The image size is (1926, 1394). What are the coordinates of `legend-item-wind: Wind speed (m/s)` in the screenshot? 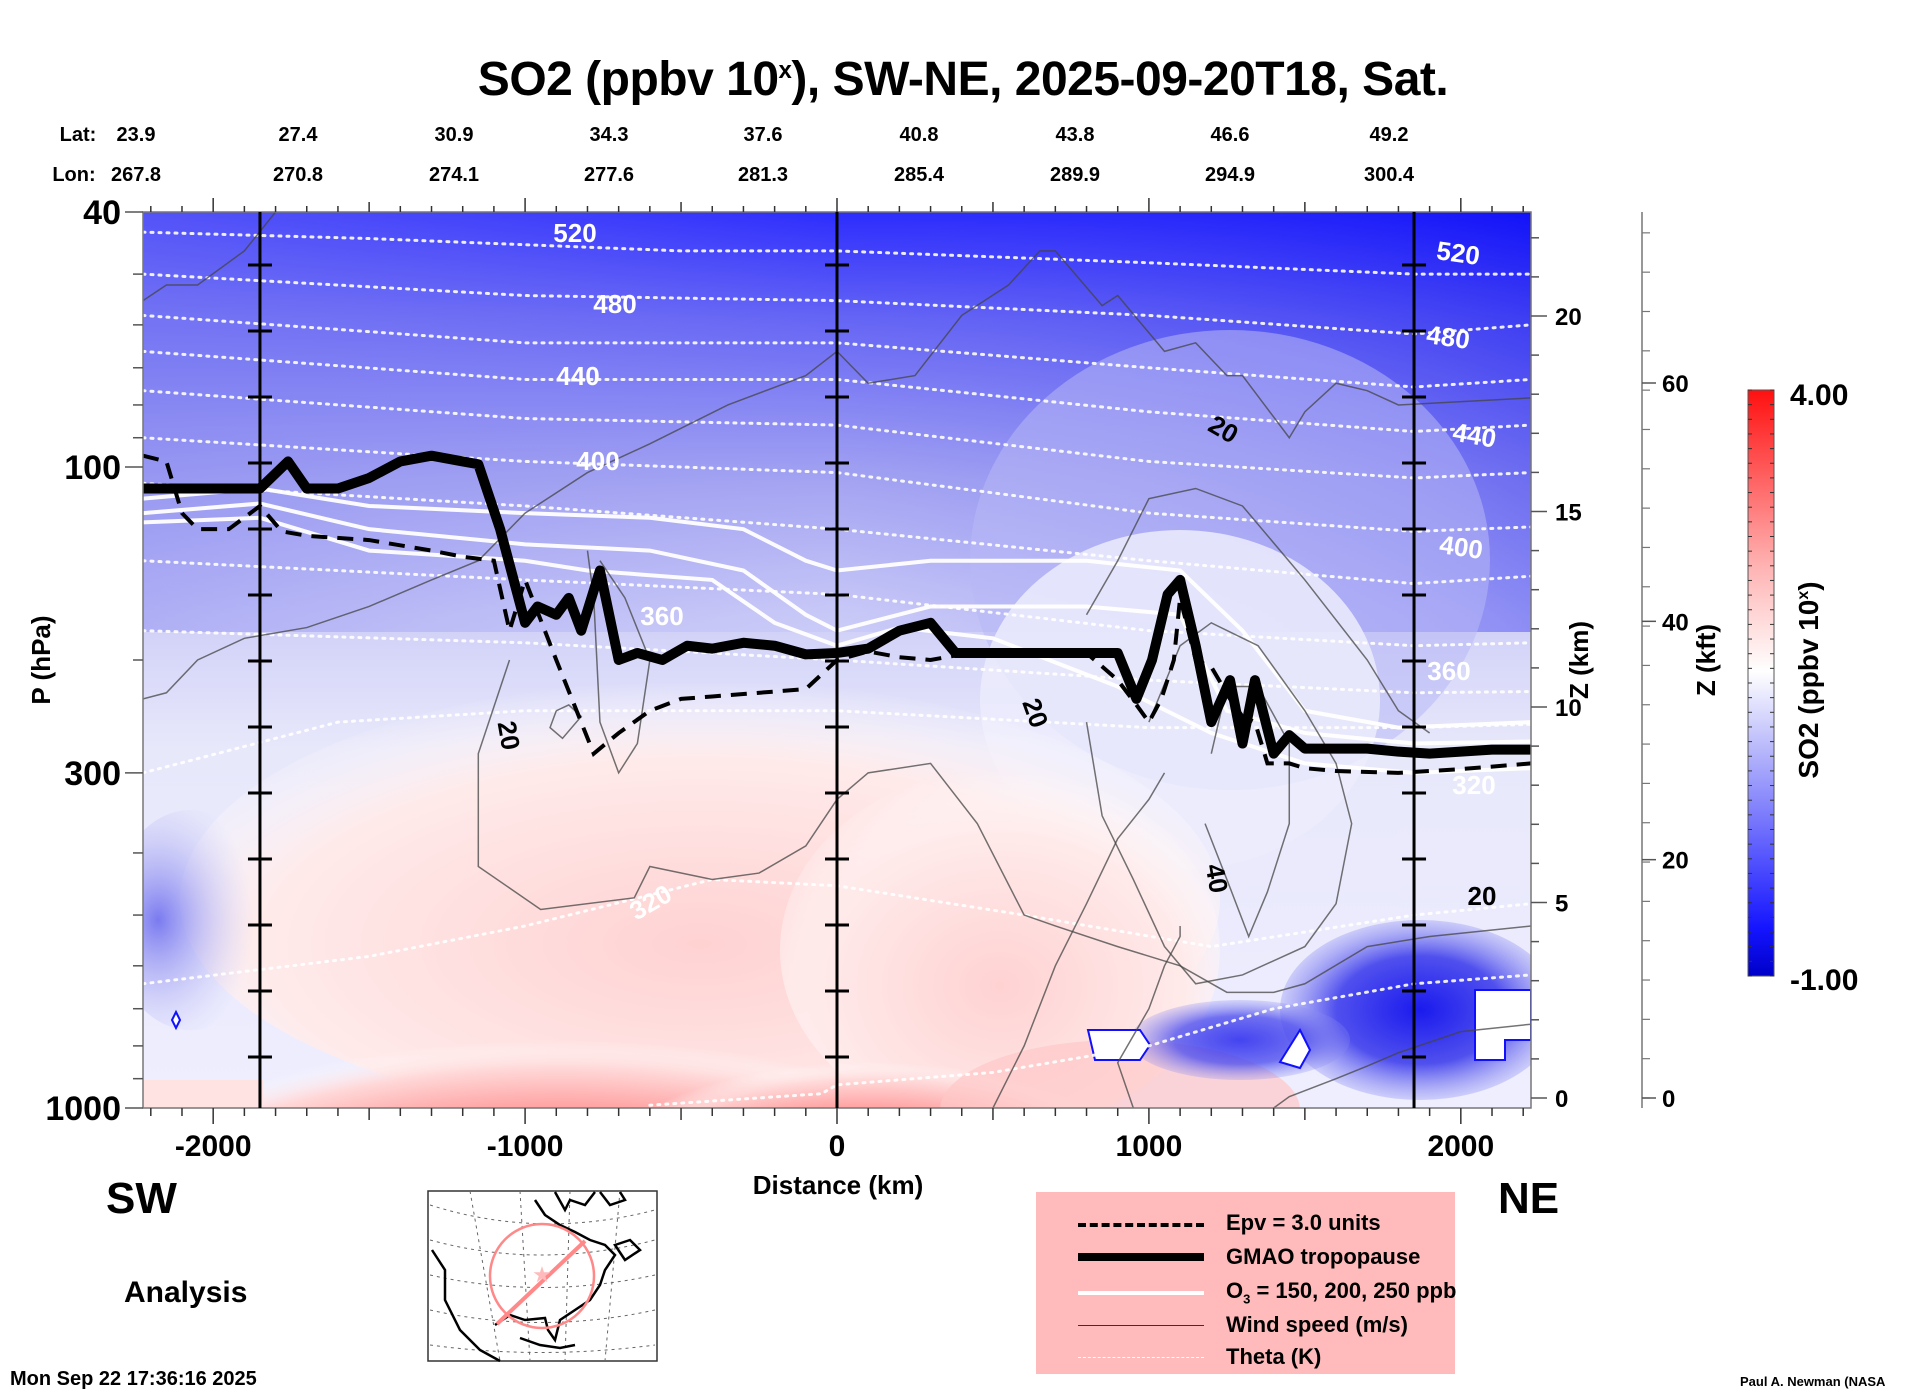 It's located at (1245, 1325).